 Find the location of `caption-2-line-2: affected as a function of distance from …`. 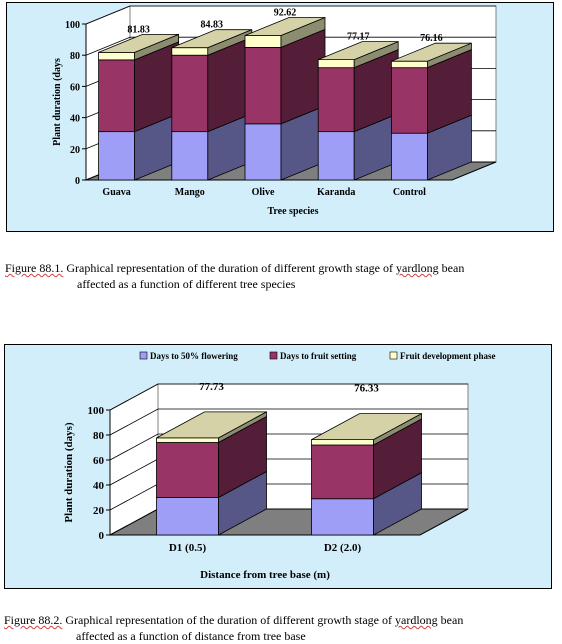

caption-2-line-2: affected as a function of distance from … is located at coordinates (191, 636).